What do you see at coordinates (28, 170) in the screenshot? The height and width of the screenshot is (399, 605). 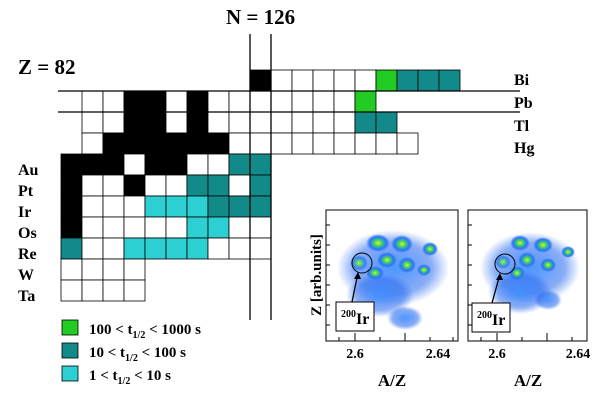 I see `label-au: Au` at bounding box center [28, 170].